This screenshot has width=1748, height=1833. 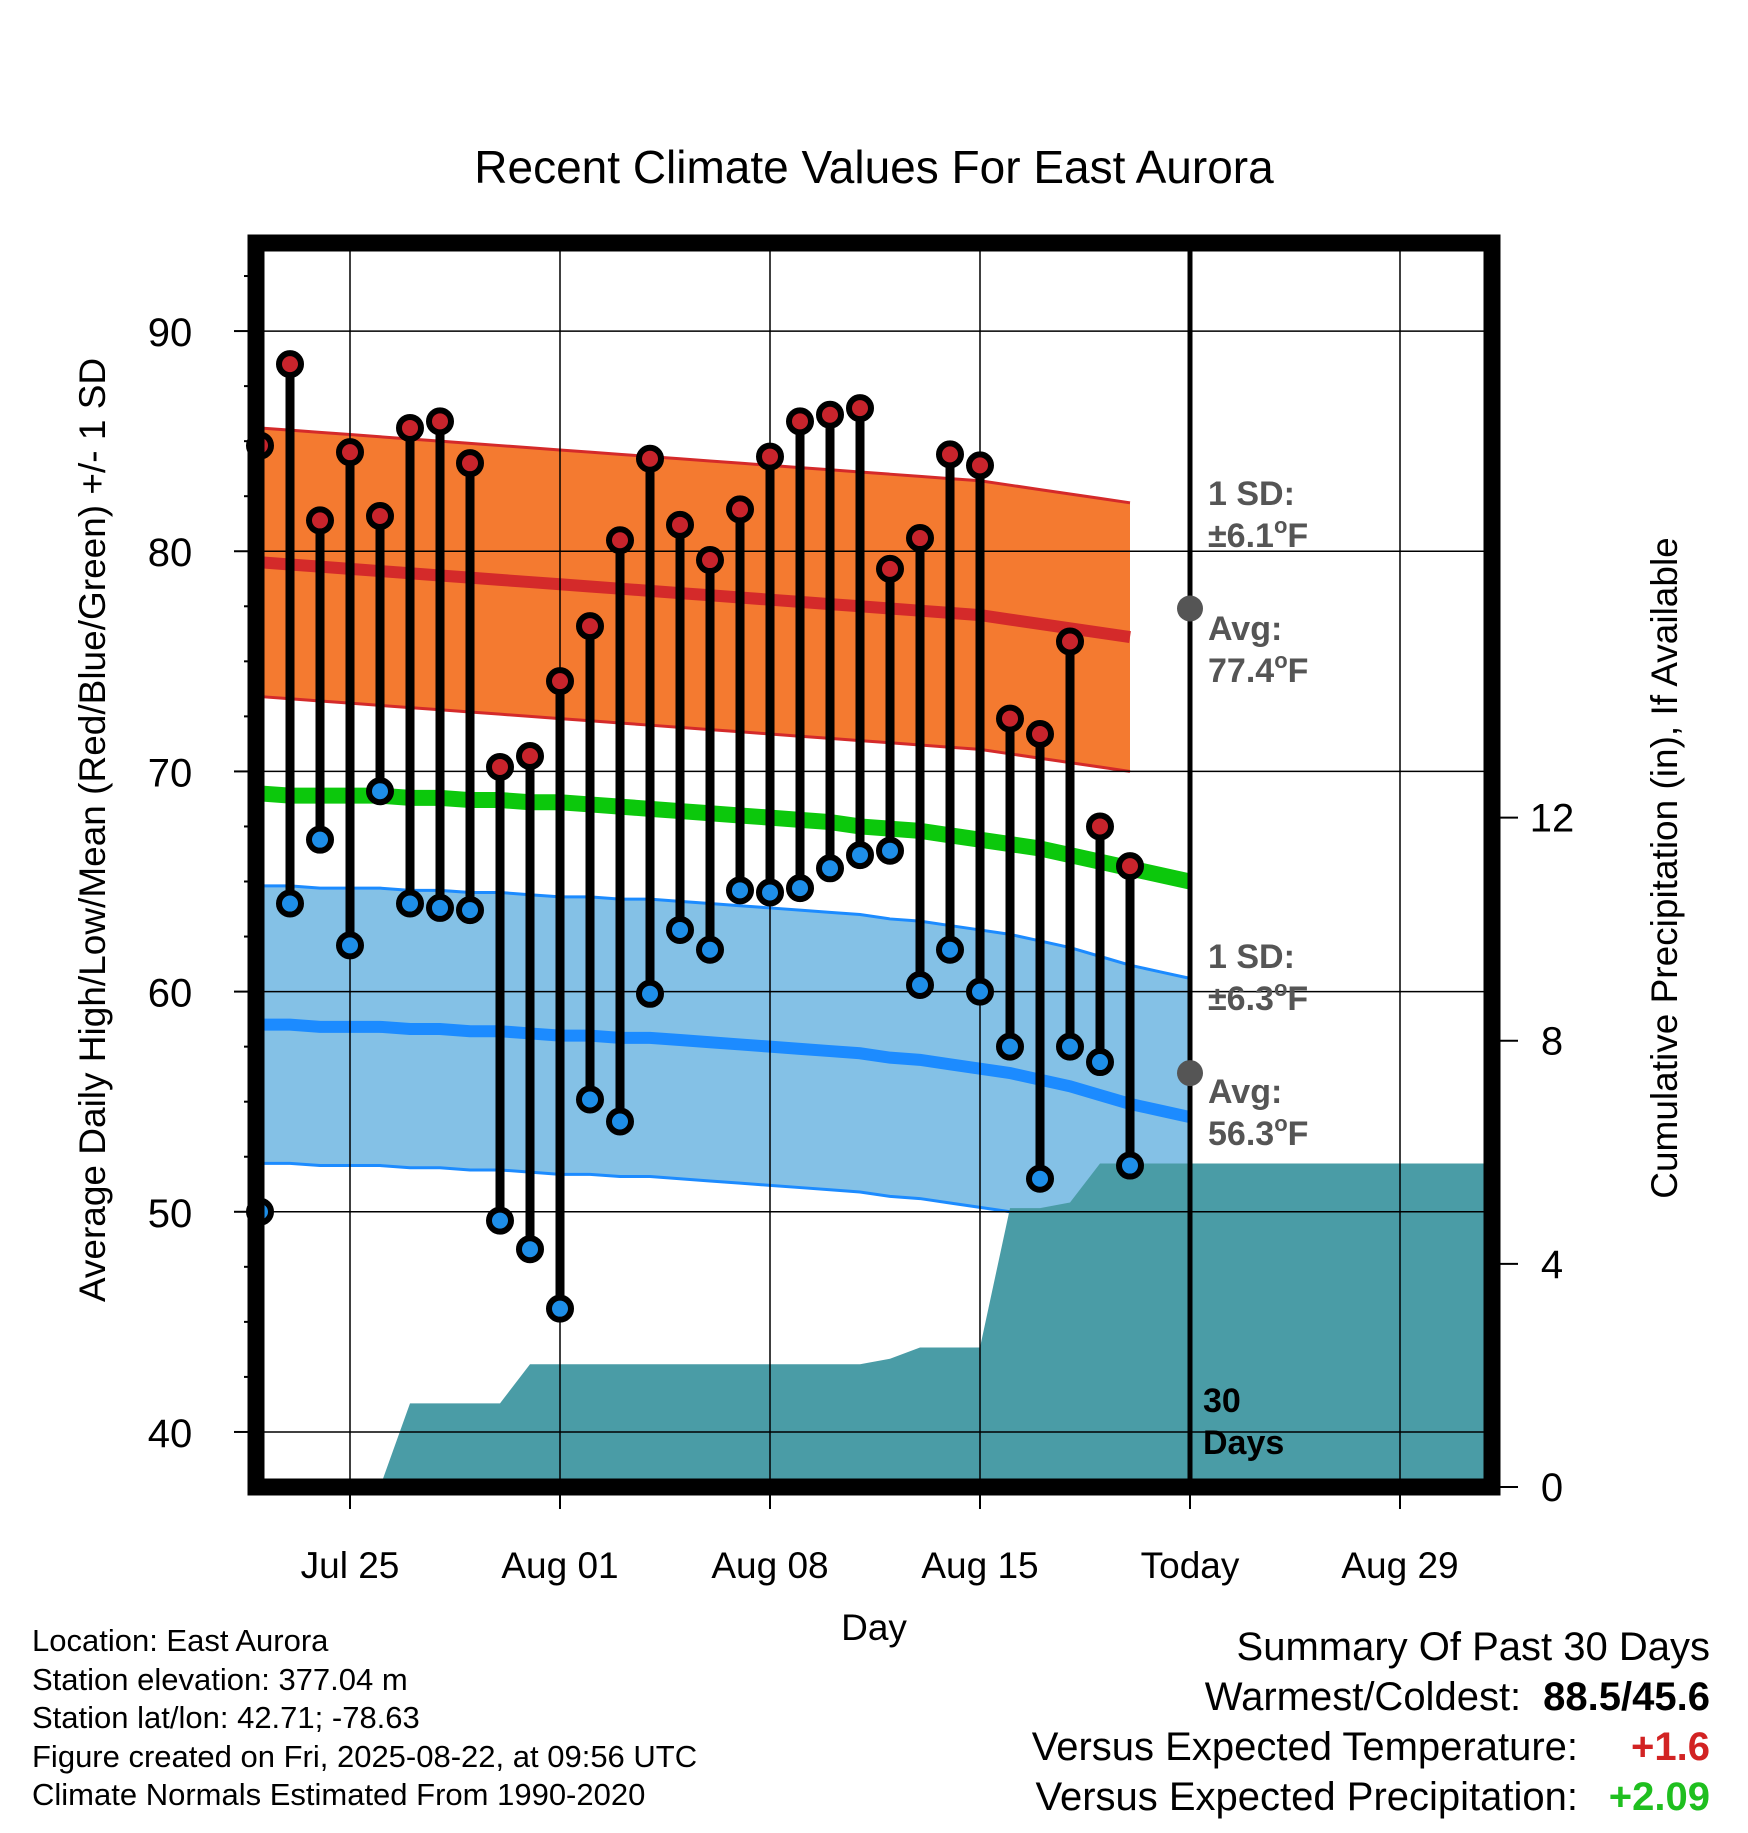 I want to click on x-axis-label: Day, so click(x=874, y=1627).